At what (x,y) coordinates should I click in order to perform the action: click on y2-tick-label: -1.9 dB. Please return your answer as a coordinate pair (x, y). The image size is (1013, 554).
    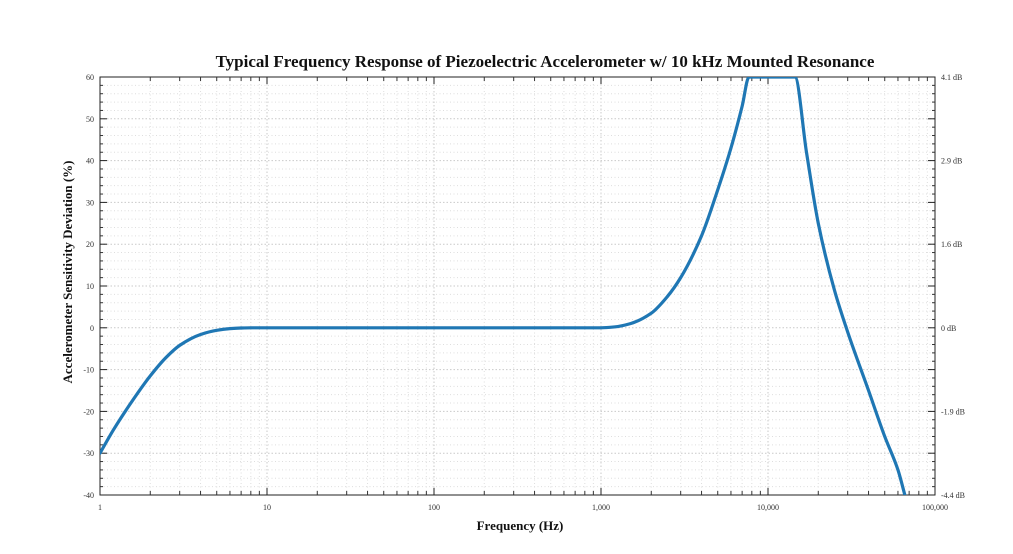
    Looking at the image, I should click on (953, 411).